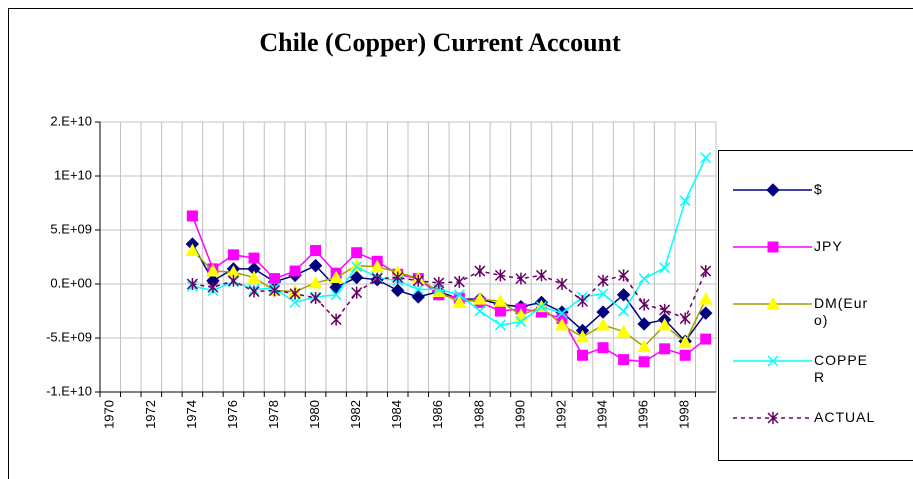 The image size is (913, 479). I want to click on x-tick-label: 1978, so click(273, 414).